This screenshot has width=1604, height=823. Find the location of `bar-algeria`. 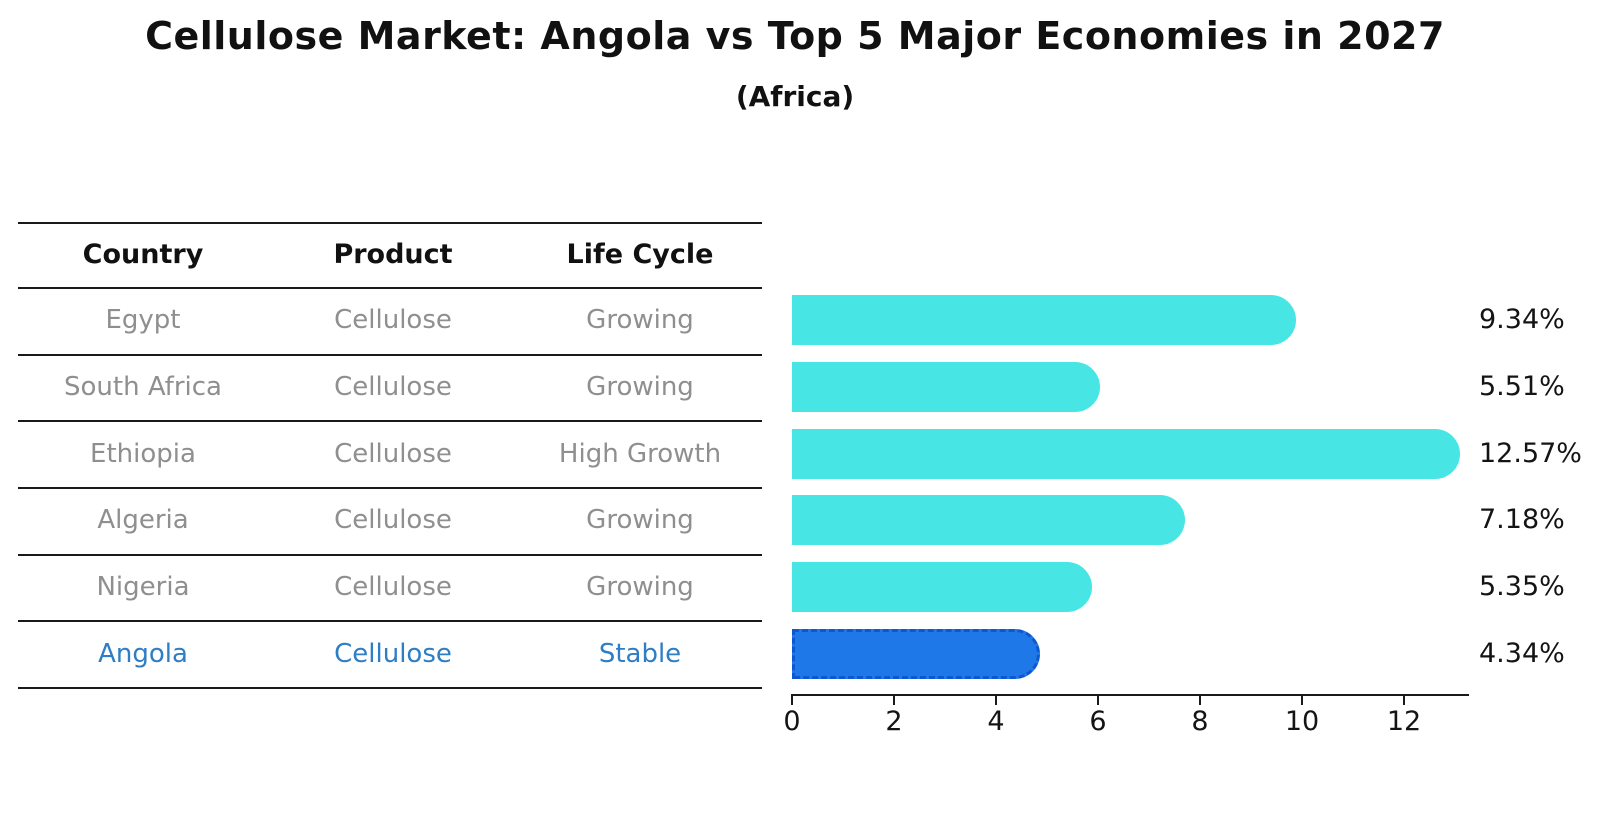

bar-algeria is located at coordinates (988, 520).